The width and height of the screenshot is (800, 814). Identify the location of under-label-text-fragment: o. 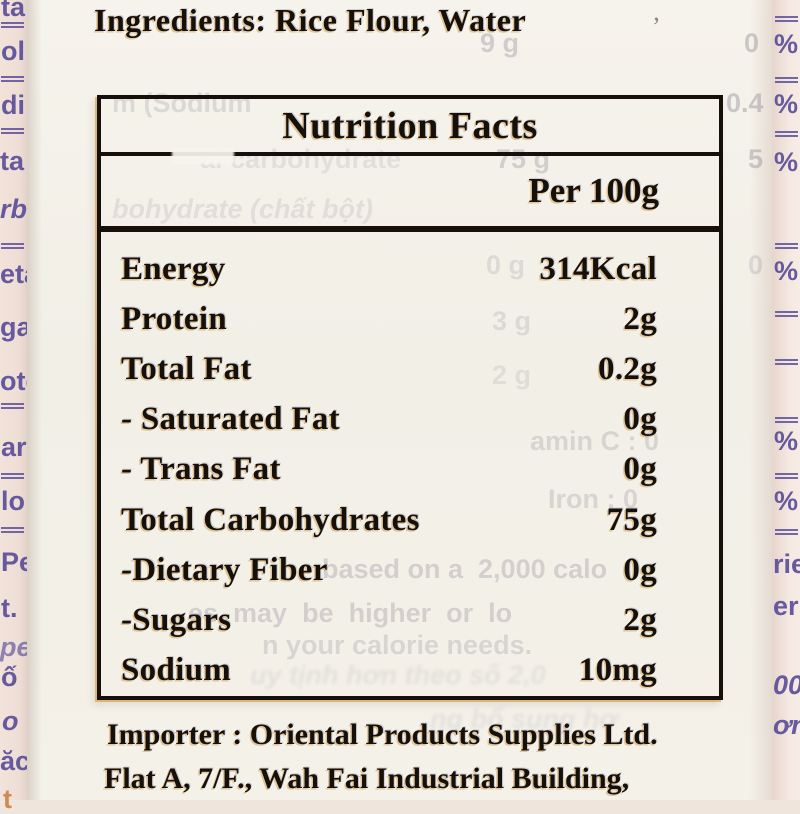
(10, 721).